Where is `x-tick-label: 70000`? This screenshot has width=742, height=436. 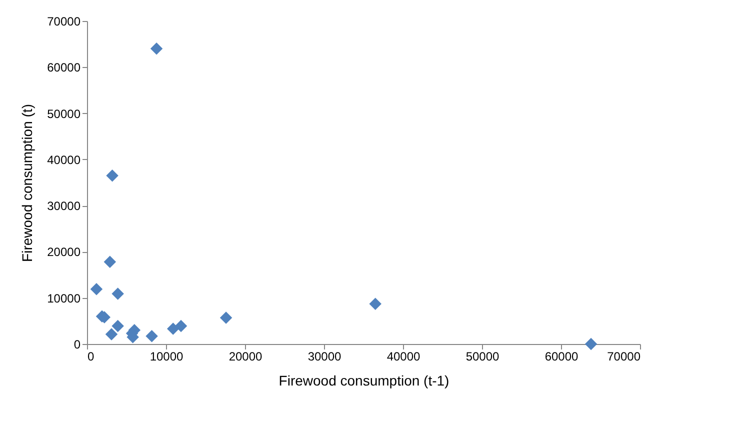
x-tick-label: 70000 is located at coordinates (624, 357).